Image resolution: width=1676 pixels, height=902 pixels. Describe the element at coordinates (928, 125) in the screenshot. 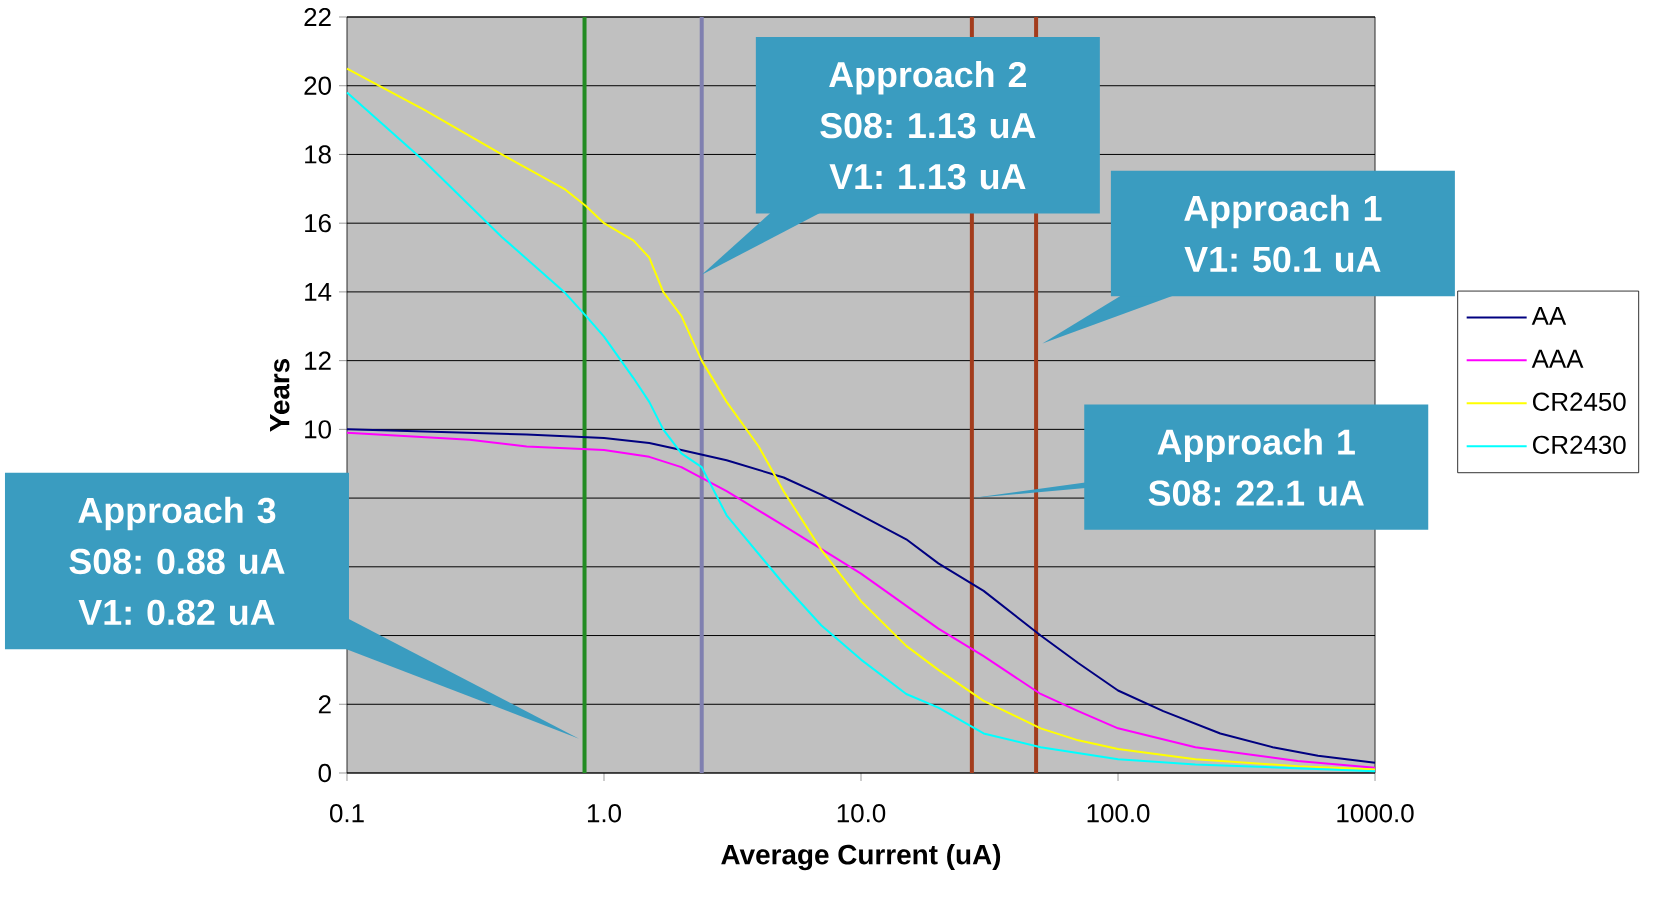

I see `annotation: Approach 2 S08: 1.13 uA V1: 1.13 uA` at that location.